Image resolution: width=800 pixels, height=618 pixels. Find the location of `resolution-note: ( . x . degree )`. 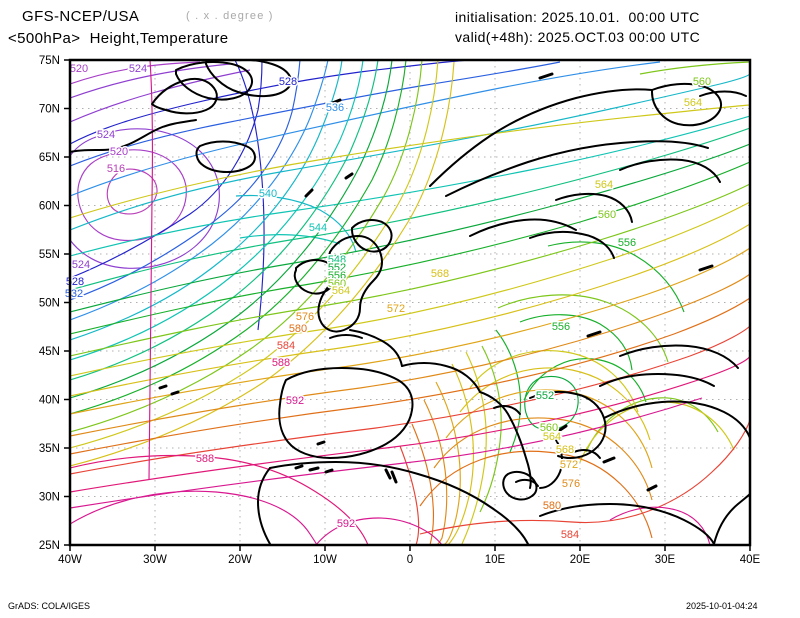

resolution-note: ( . x . degree ) is located at coordinates (230, 16).